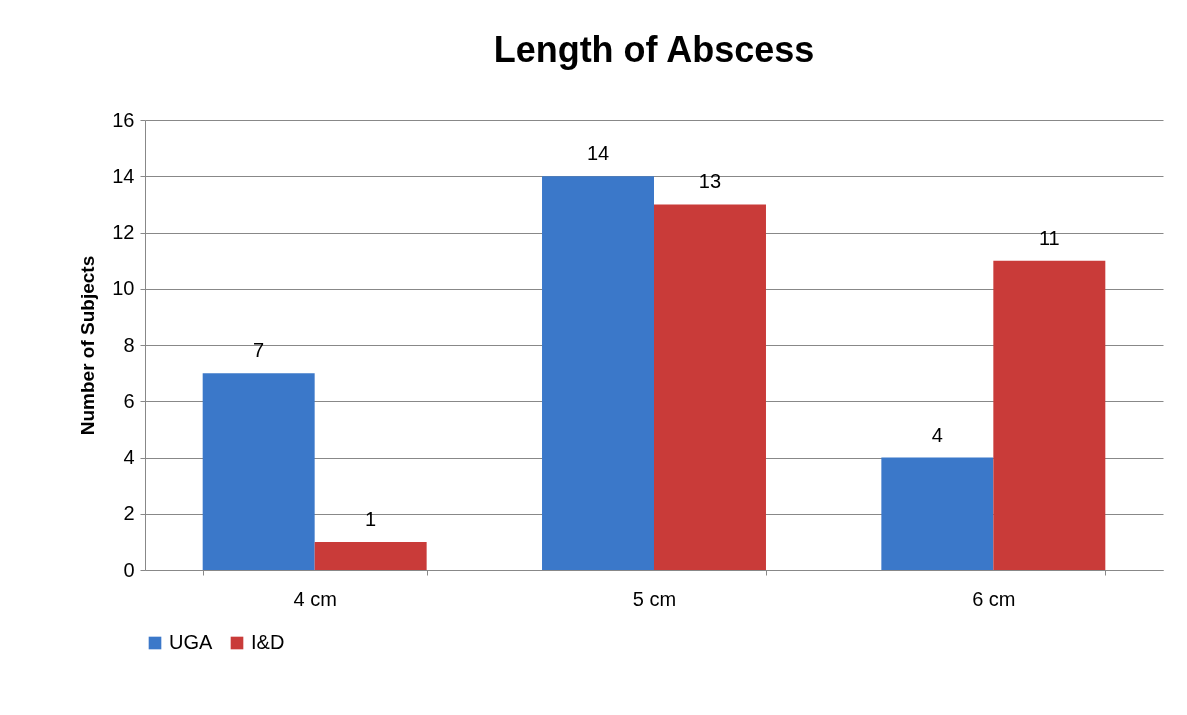 The width and height of the screenshot is (1187, 715). Describe the element at coordinates (129, 513) in the screenshot. I see `y-tick-label: 2` at that location.